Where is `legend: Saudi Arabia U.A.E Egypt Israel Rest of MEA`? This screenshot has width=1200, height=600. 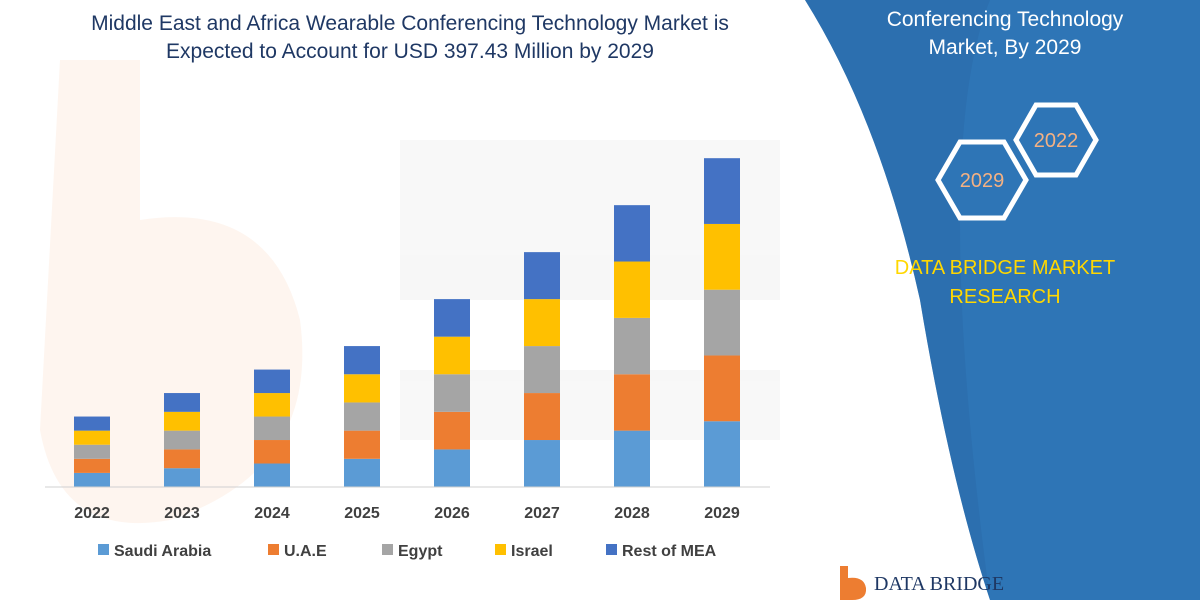 legend: Saudi Arabia U.A.E Egypt Israel Rest of MEA is located at coordinates (407, 551).